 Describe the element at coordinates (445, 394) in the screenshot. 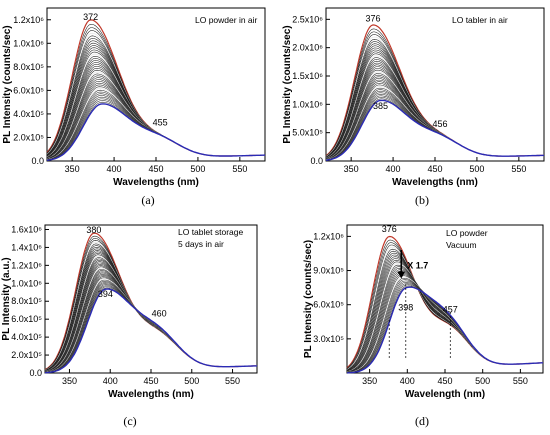

I see `x-axis-label: Wavelength (nm)` at that location.